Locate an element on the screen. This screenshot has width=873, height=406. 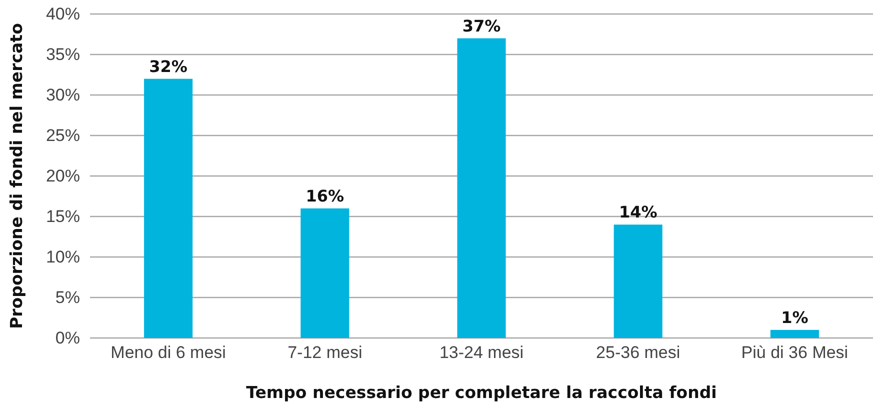
data-label: 14% is located at coordinates (638, 212).